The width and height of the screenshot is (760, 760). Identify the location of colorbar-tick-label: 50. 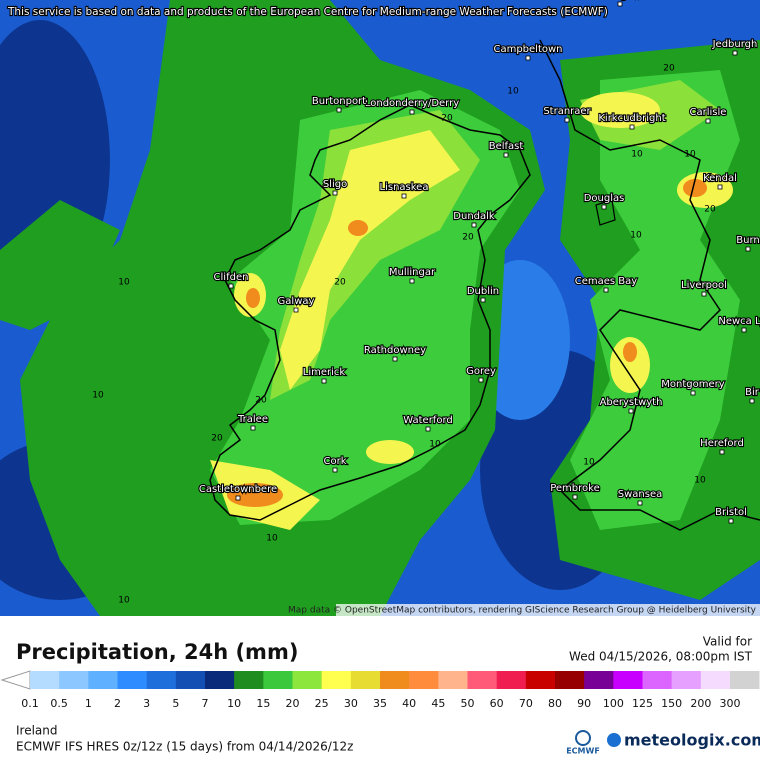
(468, 703).